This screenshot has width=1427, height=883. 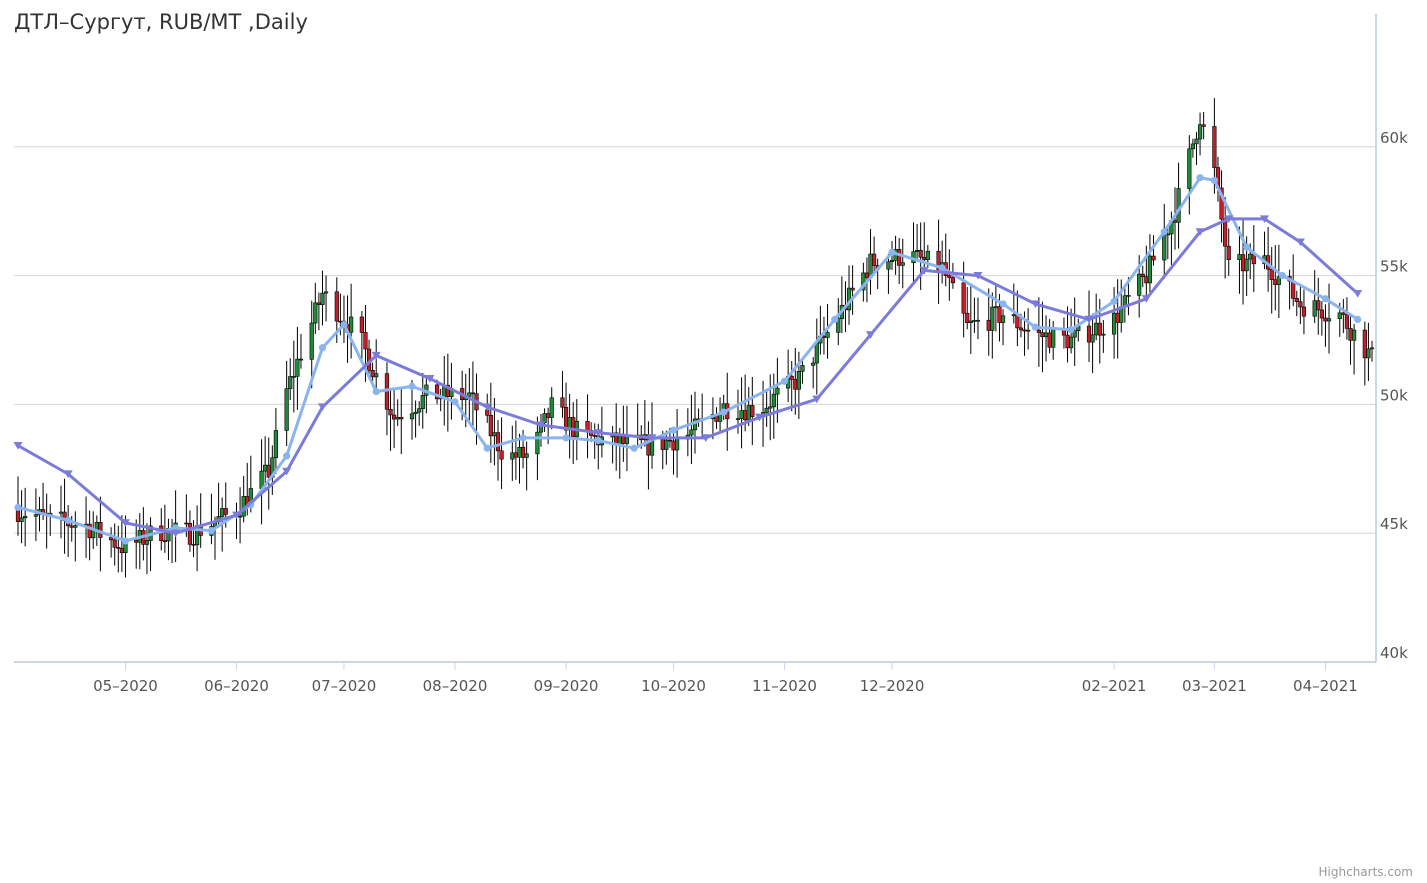 What do you see at coordinates (1394, 395) in the screenshot?
I see `y-tick-label: 50k` at bounding box center [1394, 395].